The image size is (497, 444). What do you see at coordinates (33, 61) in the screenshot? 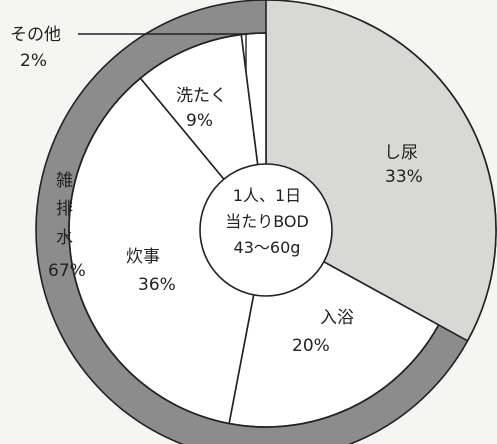
I see `slice-value-other: 2%` at bounding box center [33, 61].